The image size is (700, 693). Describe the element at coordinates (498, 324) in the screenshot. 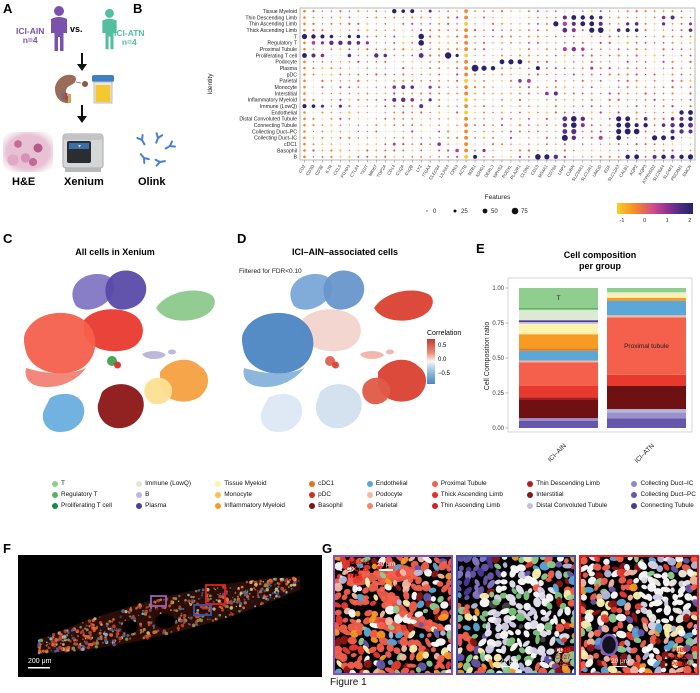

I see `svg-text: 0.75` at that location.